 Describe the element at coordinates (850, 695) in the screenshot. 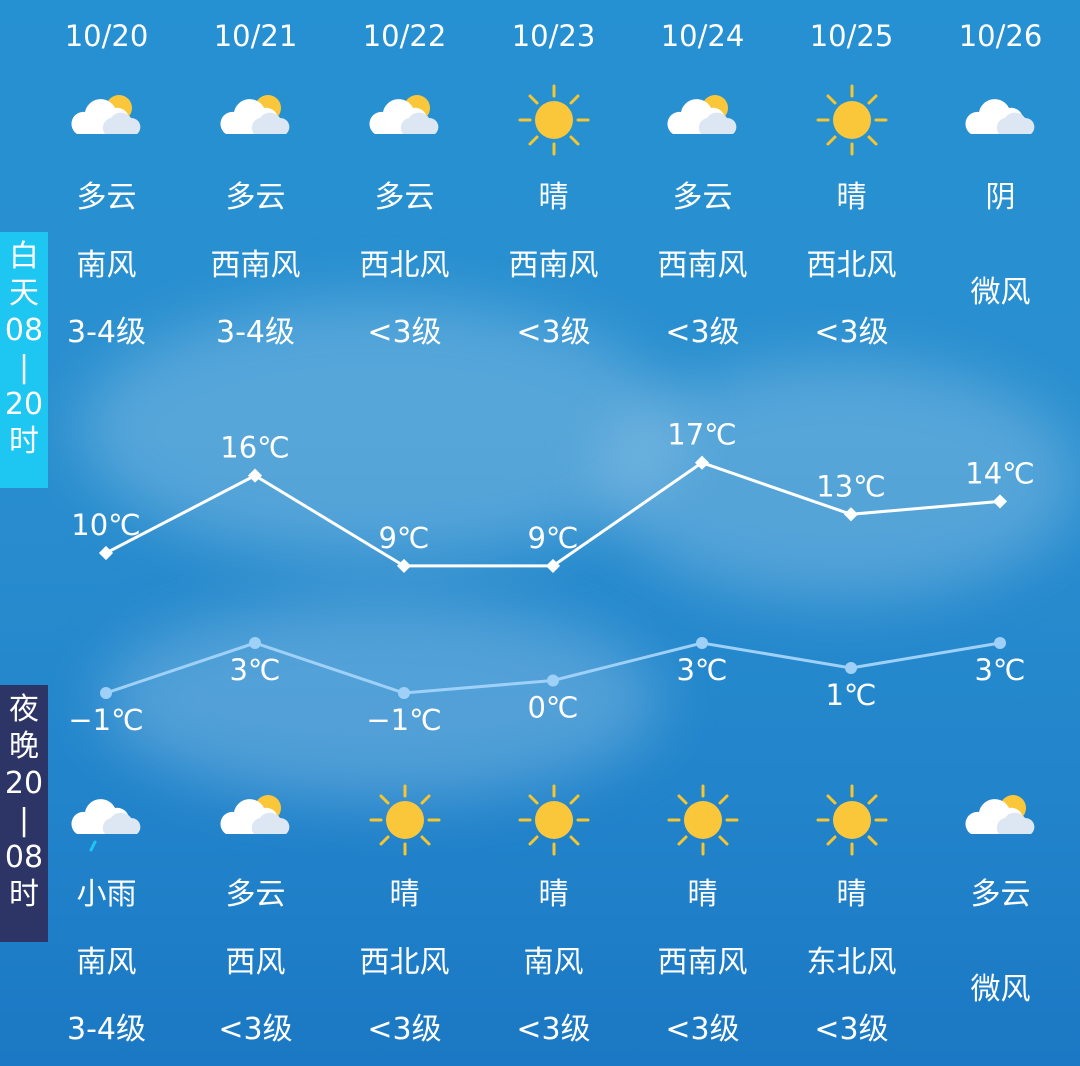

I see `low-temp-label: 1℃` at that location.